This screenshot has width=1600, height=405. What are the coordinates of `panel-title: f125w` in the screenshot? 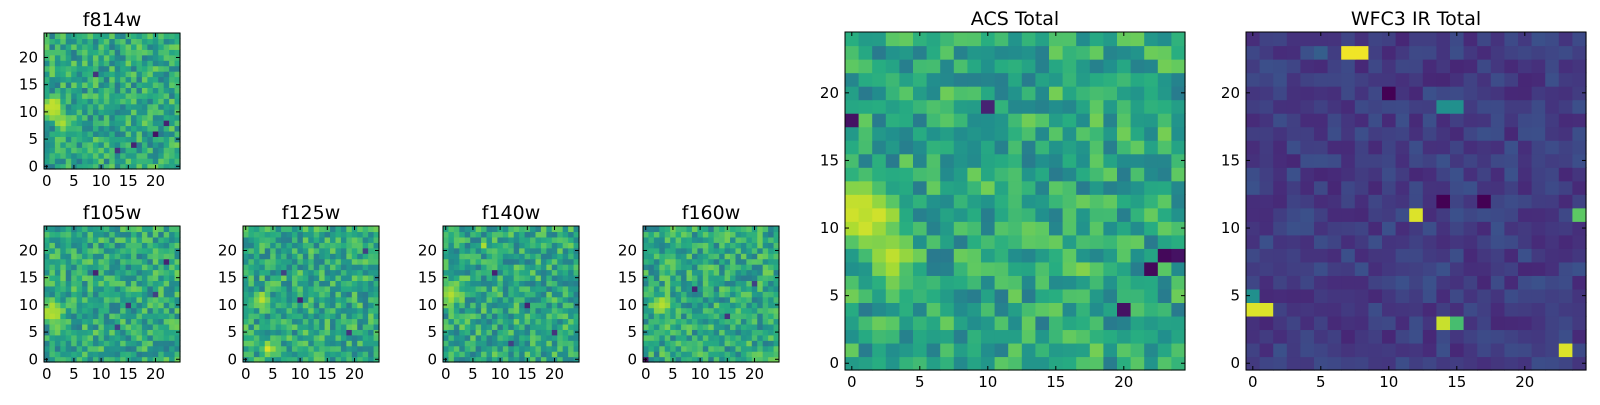 It's located at (311, 213).